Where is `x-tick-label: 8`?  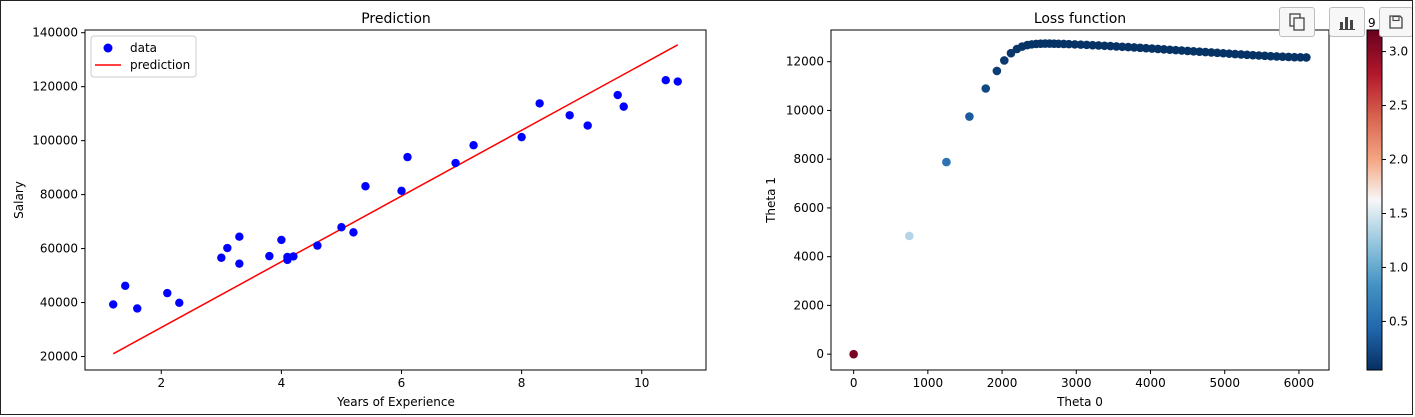
x-tick-label: 8 is located at coordinates (522, 383).